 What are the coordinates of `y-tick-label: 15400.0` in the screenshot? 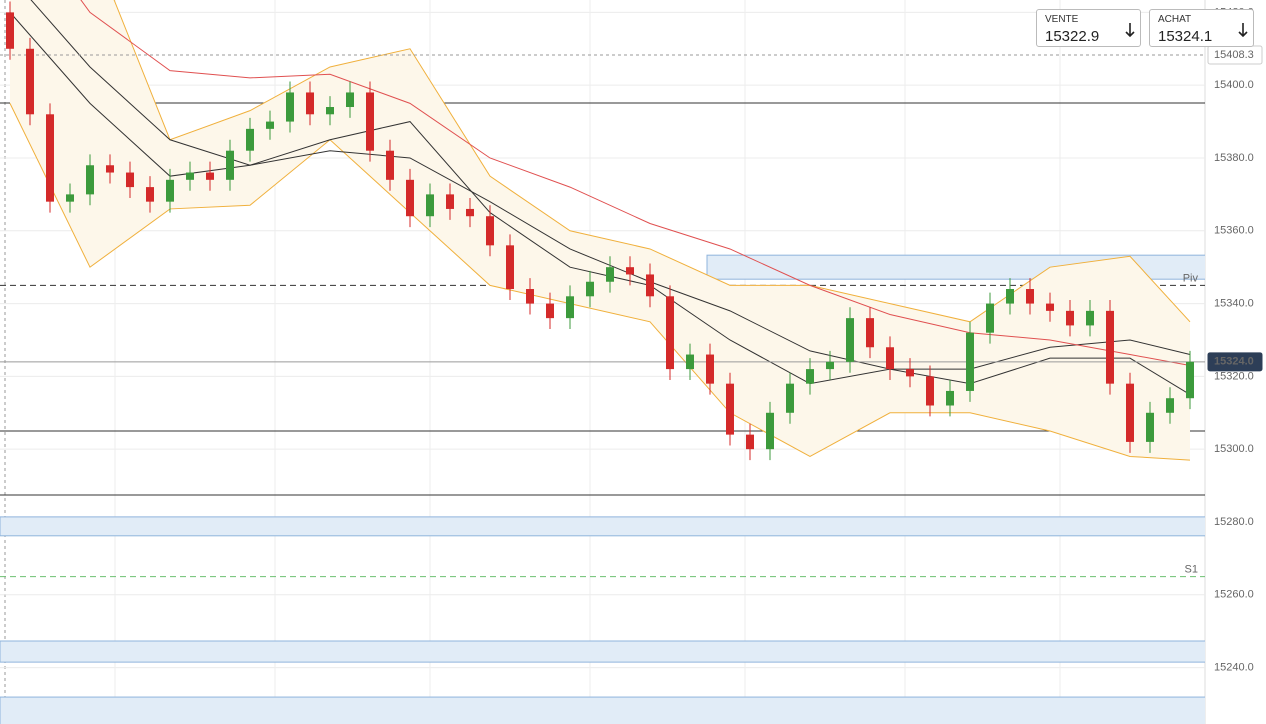 It's located at (1234, 85).